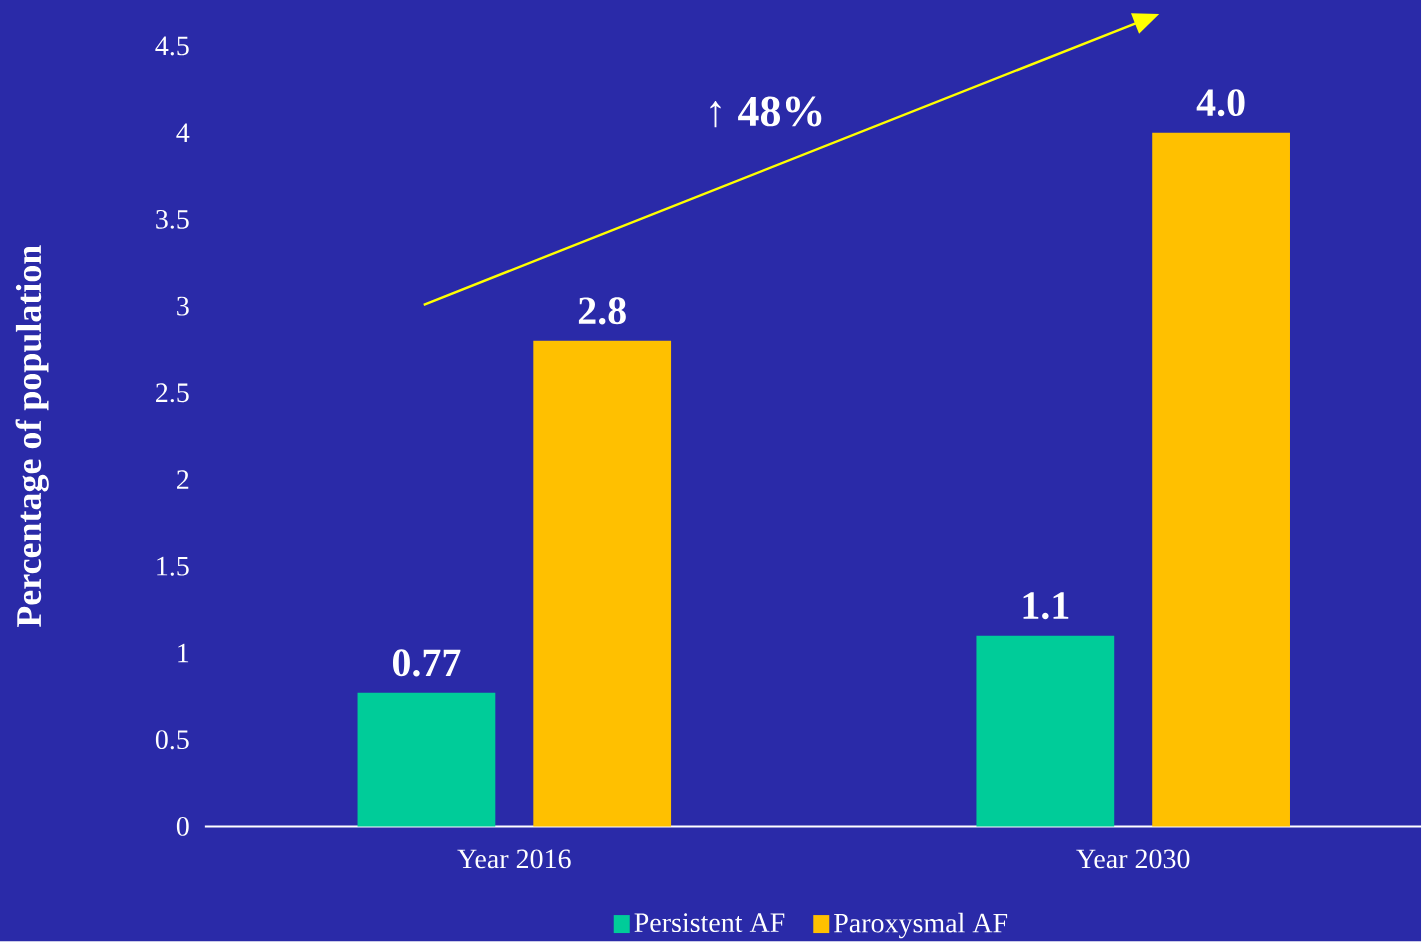 This screenshot has width=1422, height=943. I want to click on x-tick-label: Year 2016, so click(514, 859).